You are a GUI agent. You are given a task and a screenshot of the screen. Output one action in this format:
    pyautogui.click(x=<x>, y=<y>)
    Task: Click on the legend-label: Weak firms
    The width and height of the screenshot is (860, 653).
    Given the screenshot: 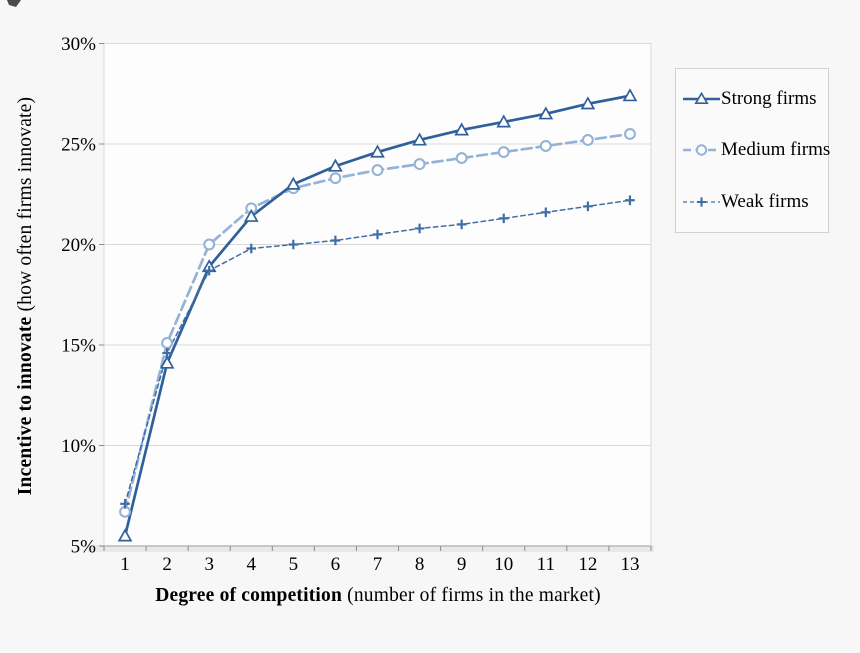 What is the action you would take?
    pyautogui.click(x=765, y=202)
    